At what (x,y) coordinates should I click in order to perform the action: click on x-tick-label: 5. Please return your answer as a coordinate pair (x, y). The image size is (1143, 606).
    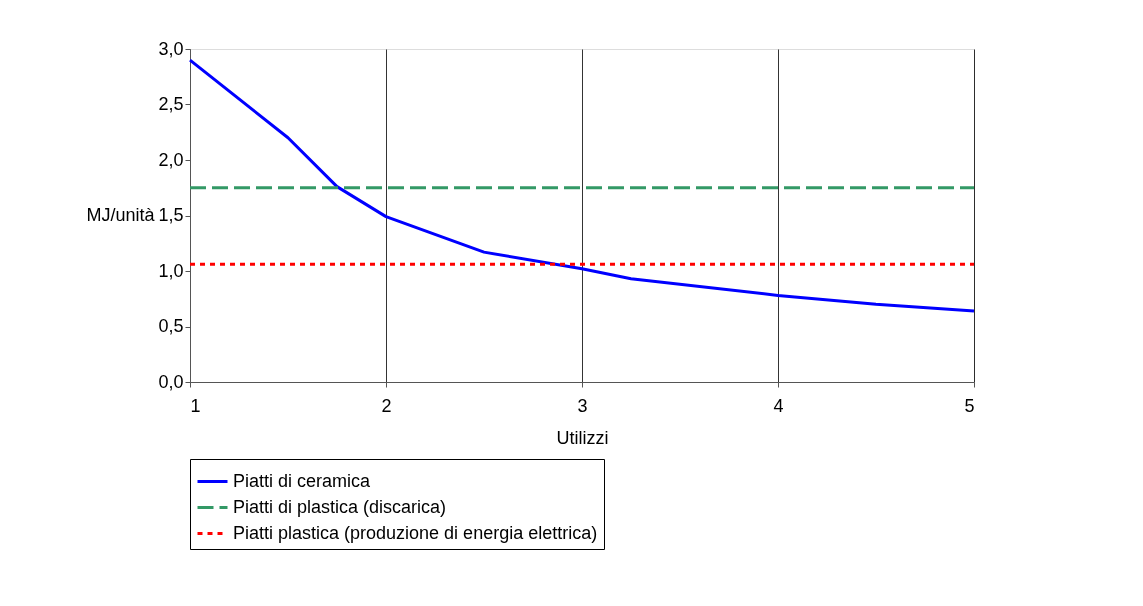
    Looking at the image, I should click on (969, 405).